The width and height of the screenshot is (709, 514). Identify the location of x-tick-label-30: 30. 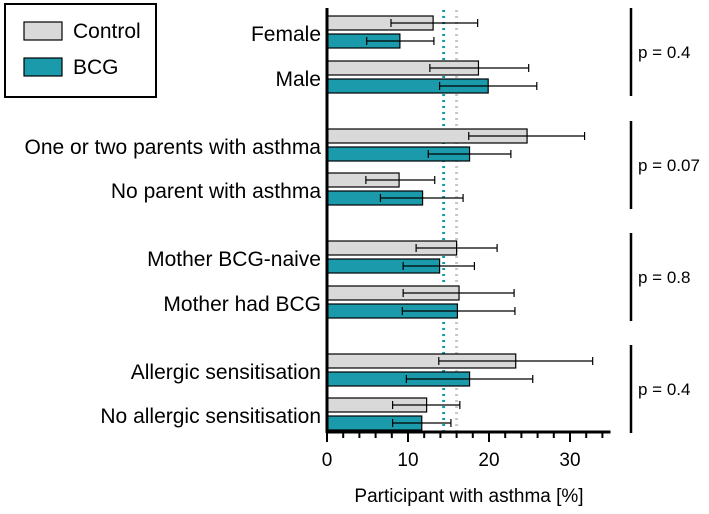
(569, 460).